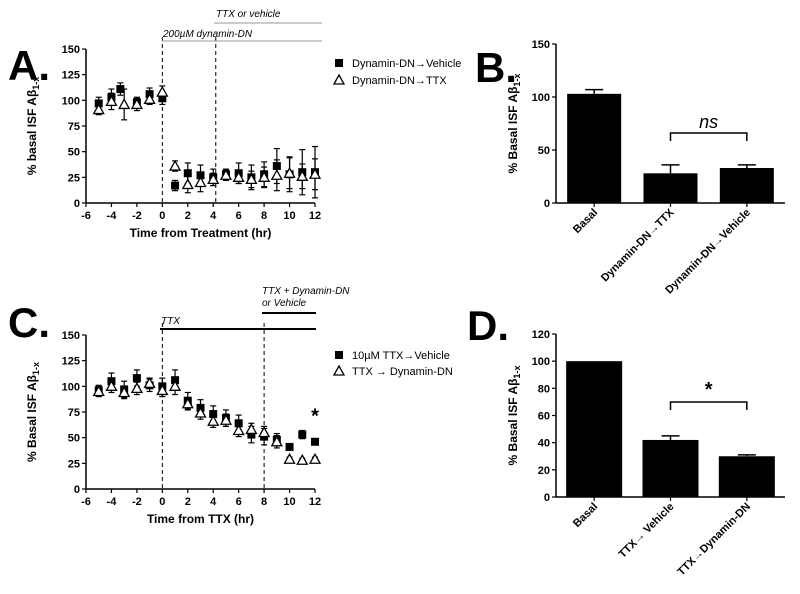  What do you see at coordinates (74, 413) in the screenshot?
I see `y-tick-label: 75` at bounding box center [74, 413].